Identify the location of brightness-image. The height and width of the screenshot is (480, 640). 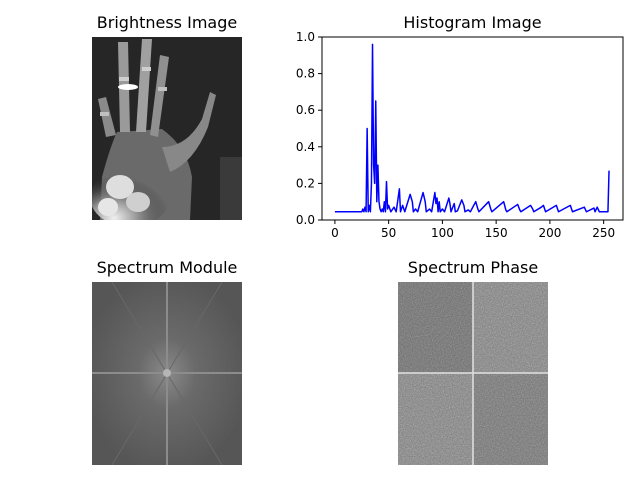
(167, 128).